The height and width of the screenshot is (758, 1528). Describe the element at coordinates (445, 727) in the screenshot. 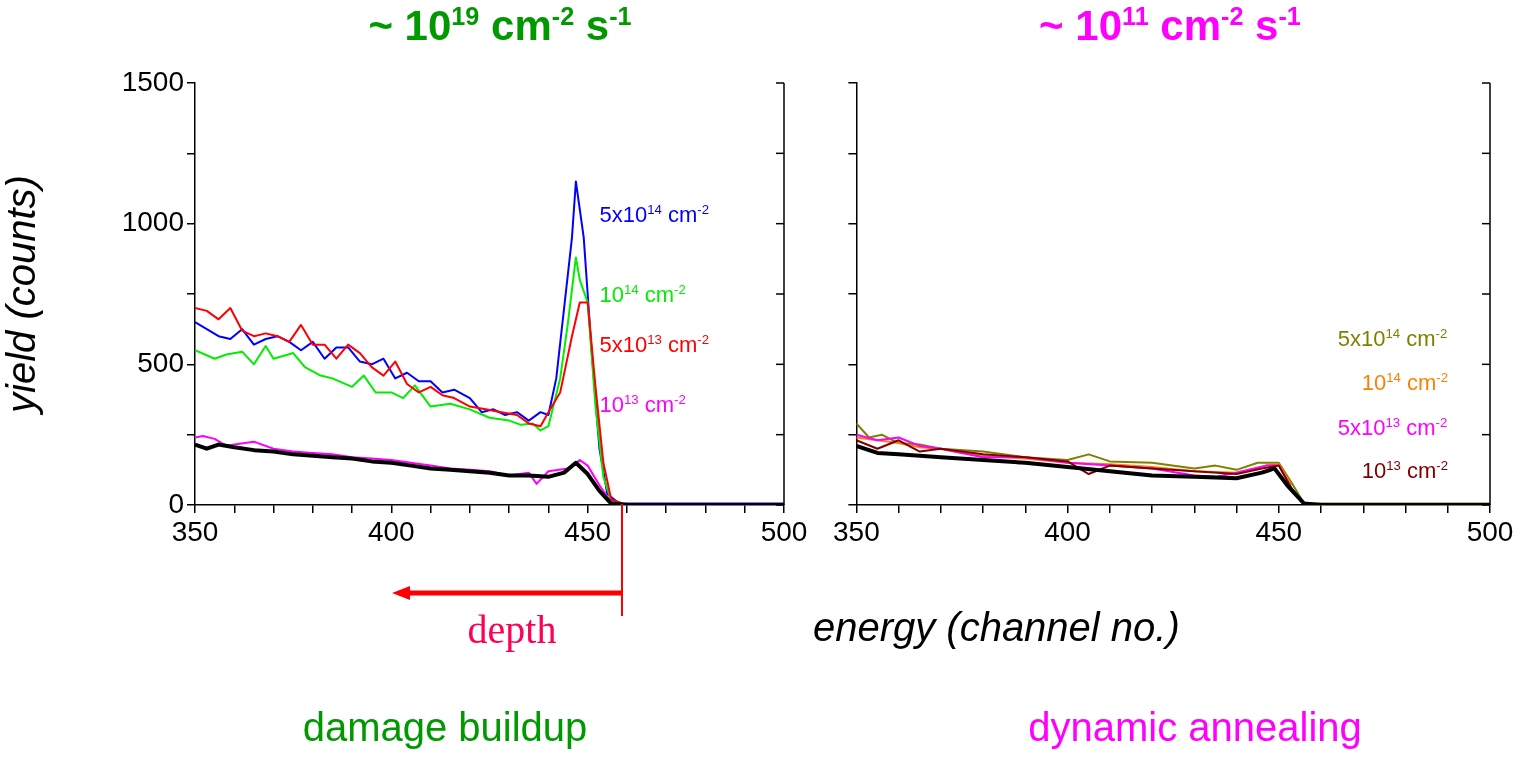

I see `text: damage buildup` at that location.